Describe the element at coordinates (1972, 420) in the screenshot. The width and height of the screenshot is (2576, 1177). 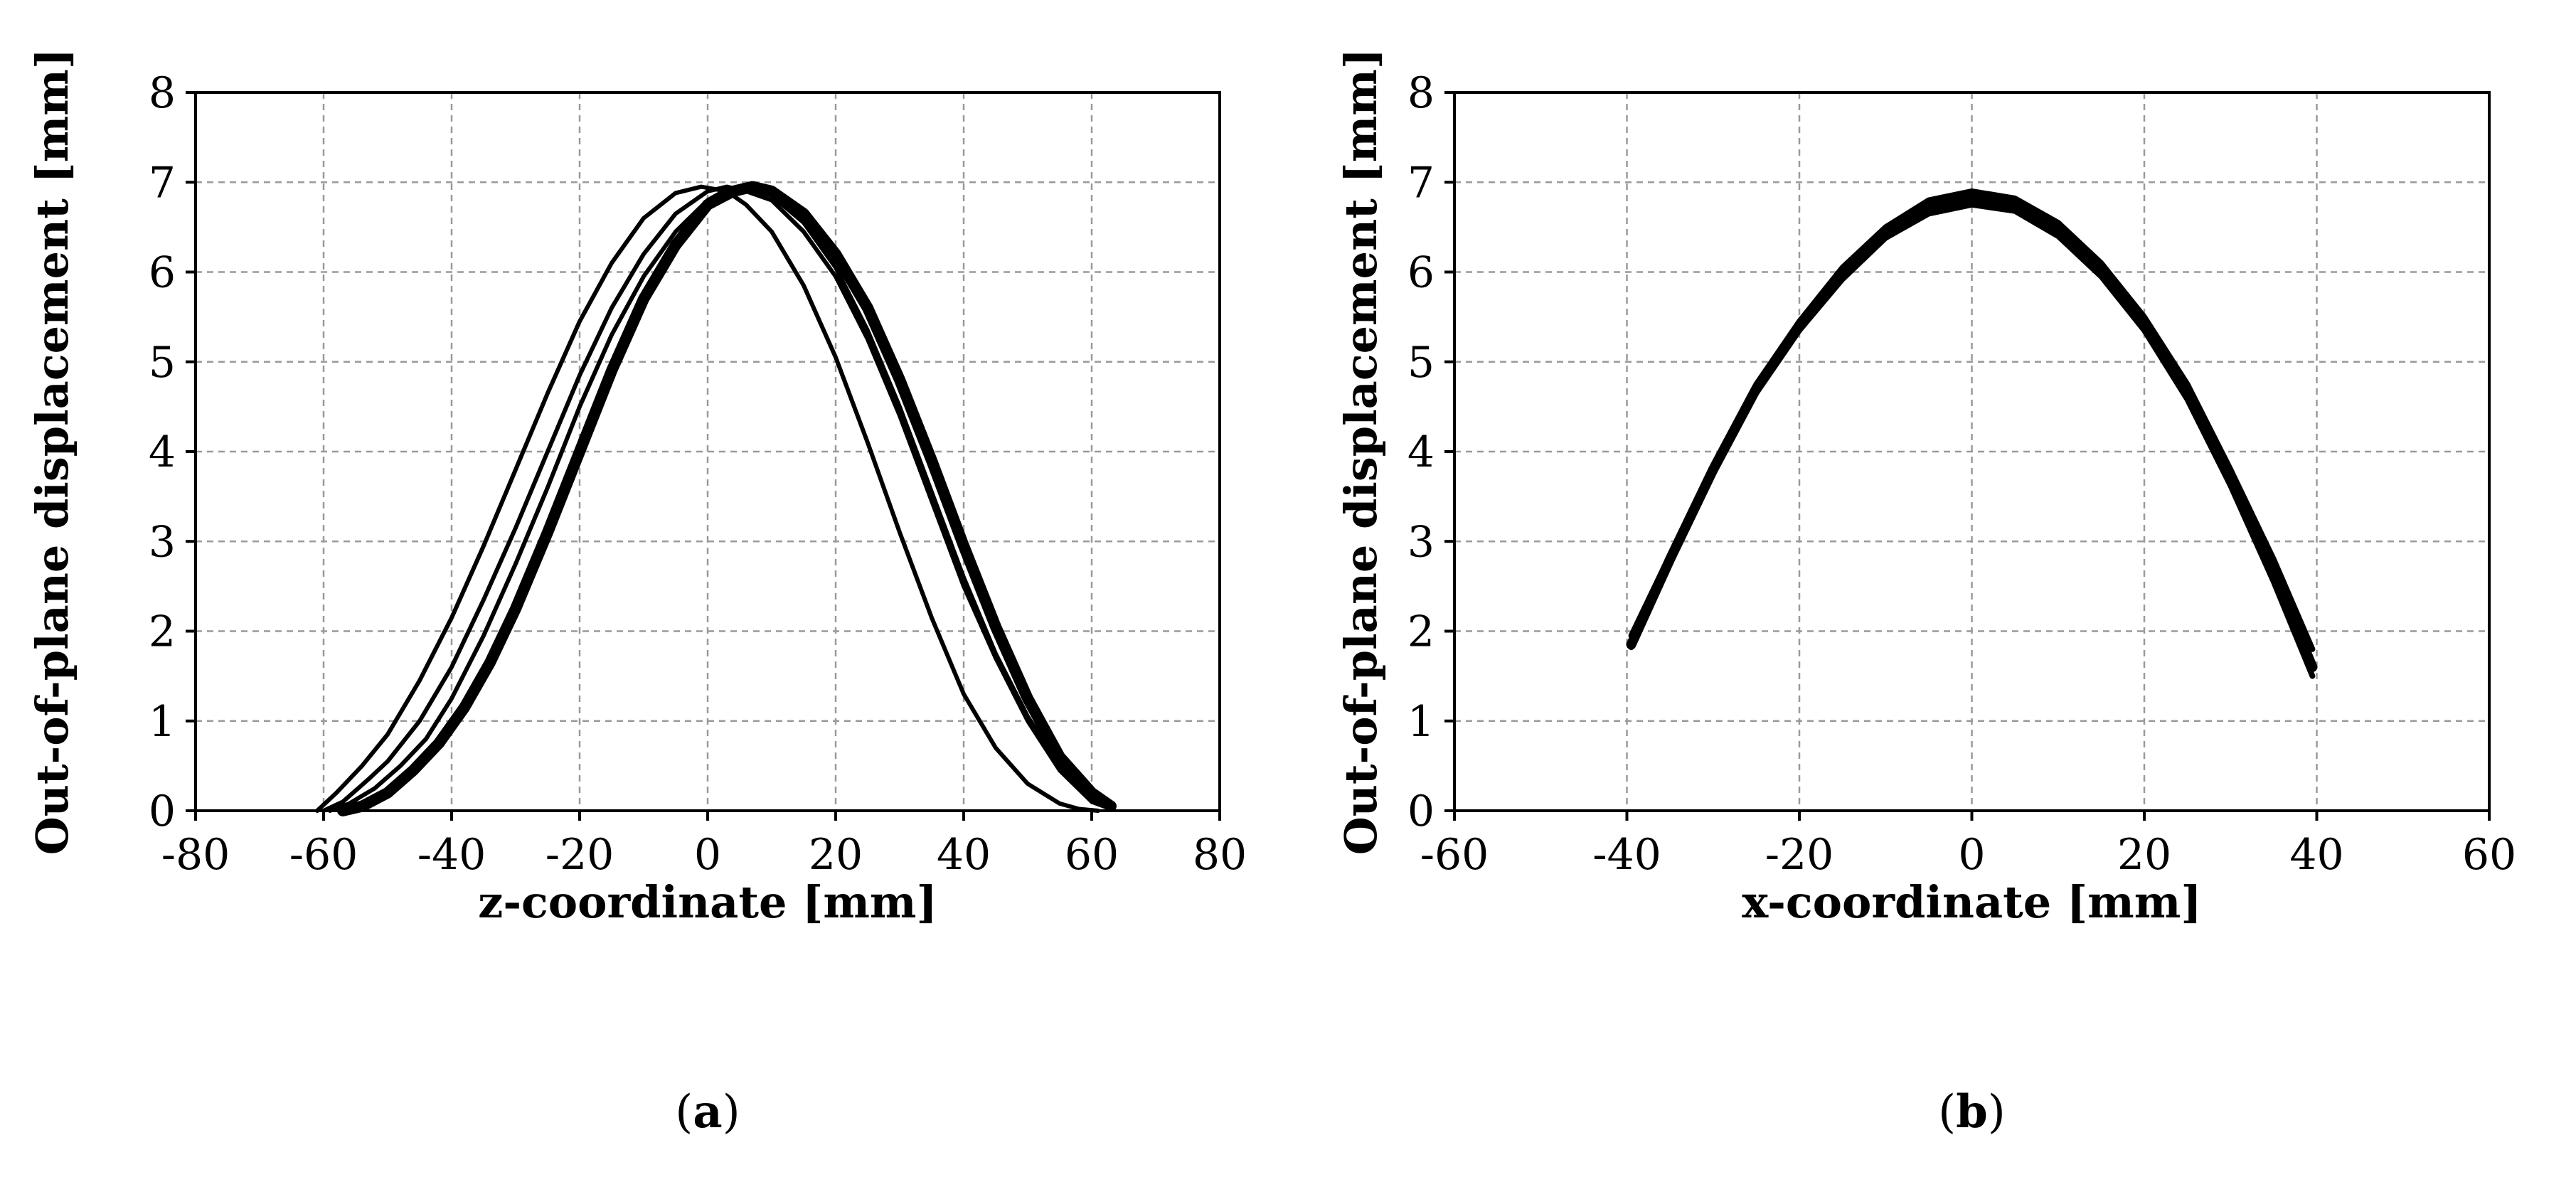
I see `series-line-curve-band-upper` at that location.